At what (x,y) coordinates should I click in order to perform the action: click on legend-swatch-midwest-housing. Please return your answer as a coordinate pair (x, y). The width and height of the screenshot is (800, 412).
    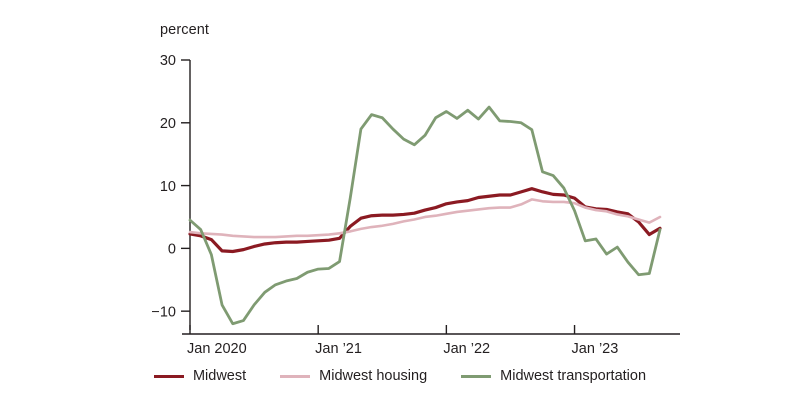
    Looking at the image, I should click on (295, 376).